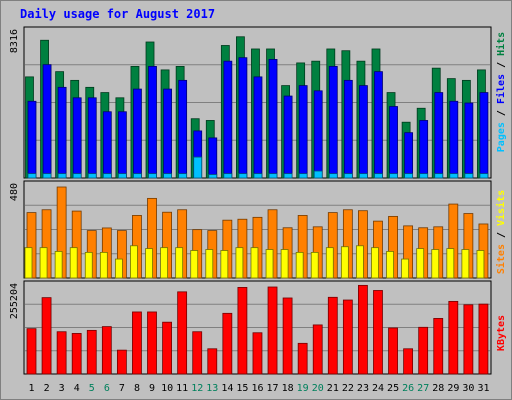 The height and width of the screenshot is (400, 512). I want to click on x-tick-label-19: 19, so click(303, 388).